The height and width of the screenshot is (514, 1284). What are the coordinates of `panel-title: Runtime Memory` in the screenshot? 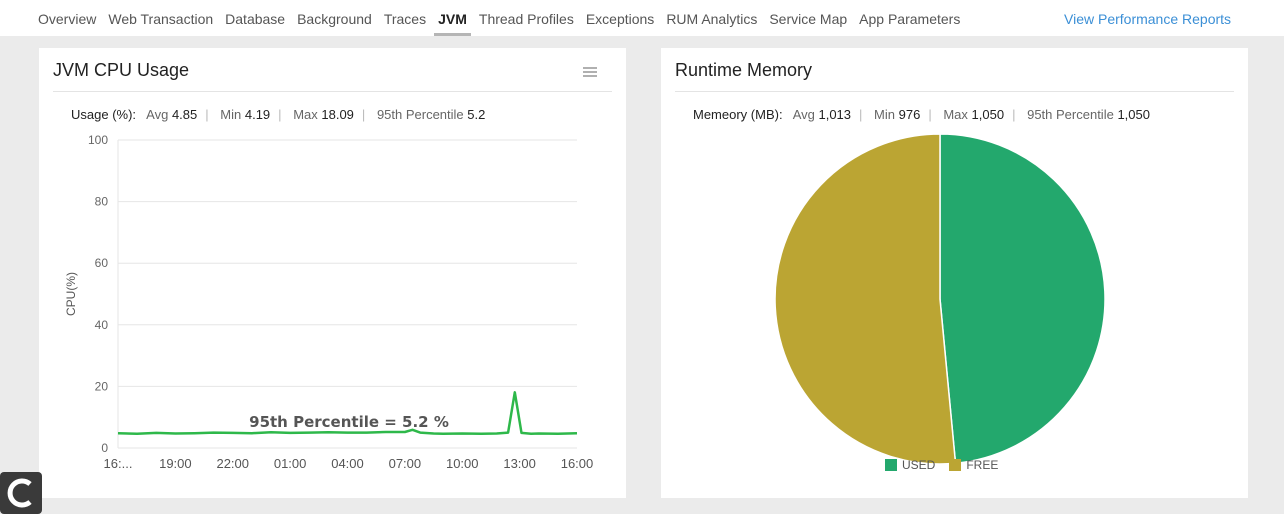 It's located at (744, 70).